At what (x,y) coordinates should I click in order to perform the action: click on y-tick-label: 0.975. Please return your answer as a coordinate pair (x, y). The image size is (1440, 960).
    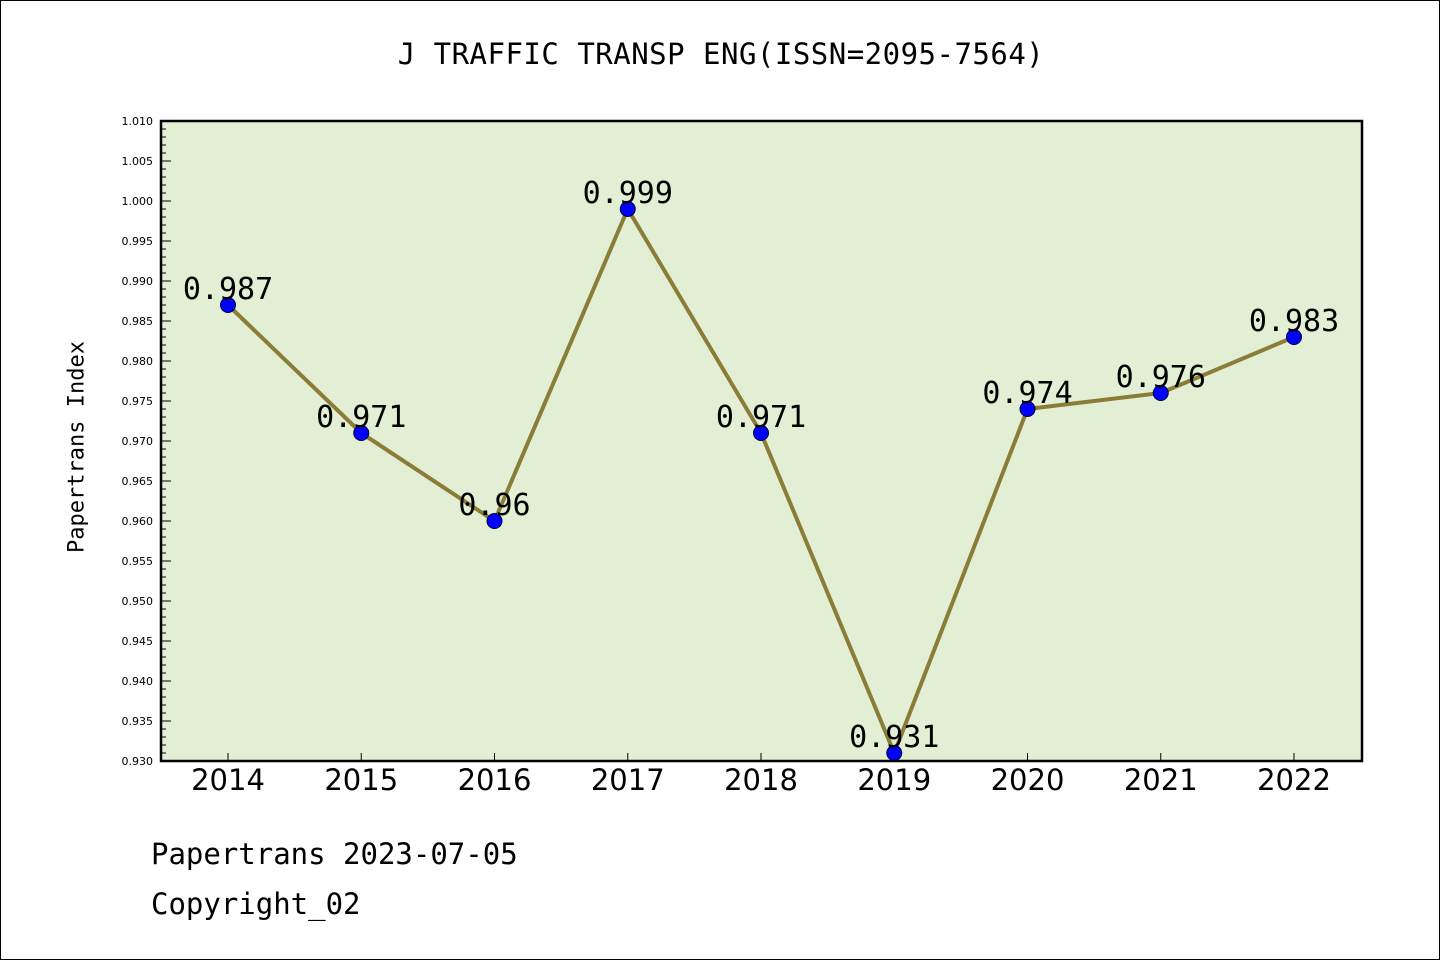
    Looking at the image, I should click on (138, 401).